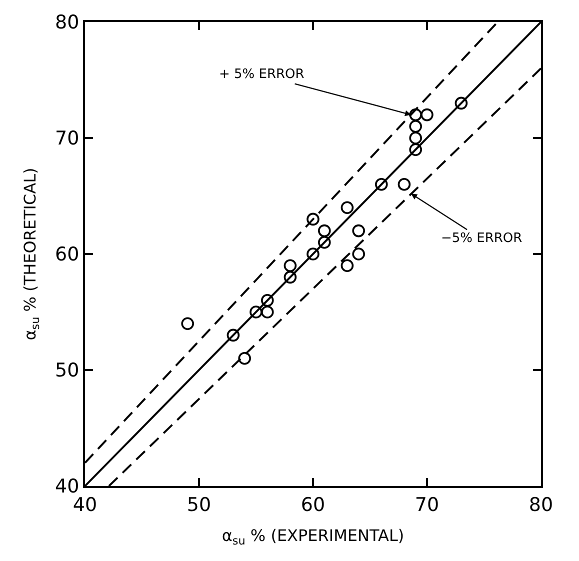 This screenshot has height=561, width=579. I want to click on annotation: + 5% ERROR, so click(261, 74).